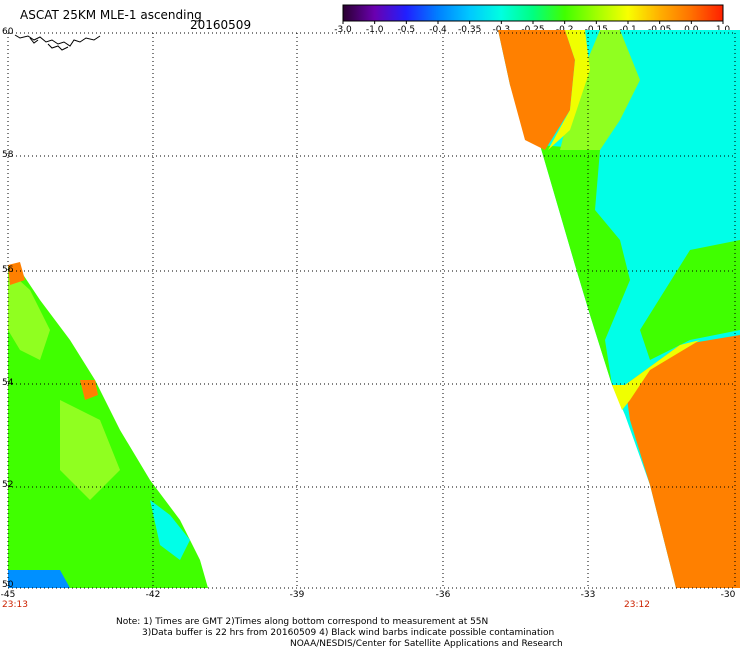 This screenshot has height=650, width=740. I want to click on map-title: ASCAT 25KM MLE-1 ascending, so click(111, 15).